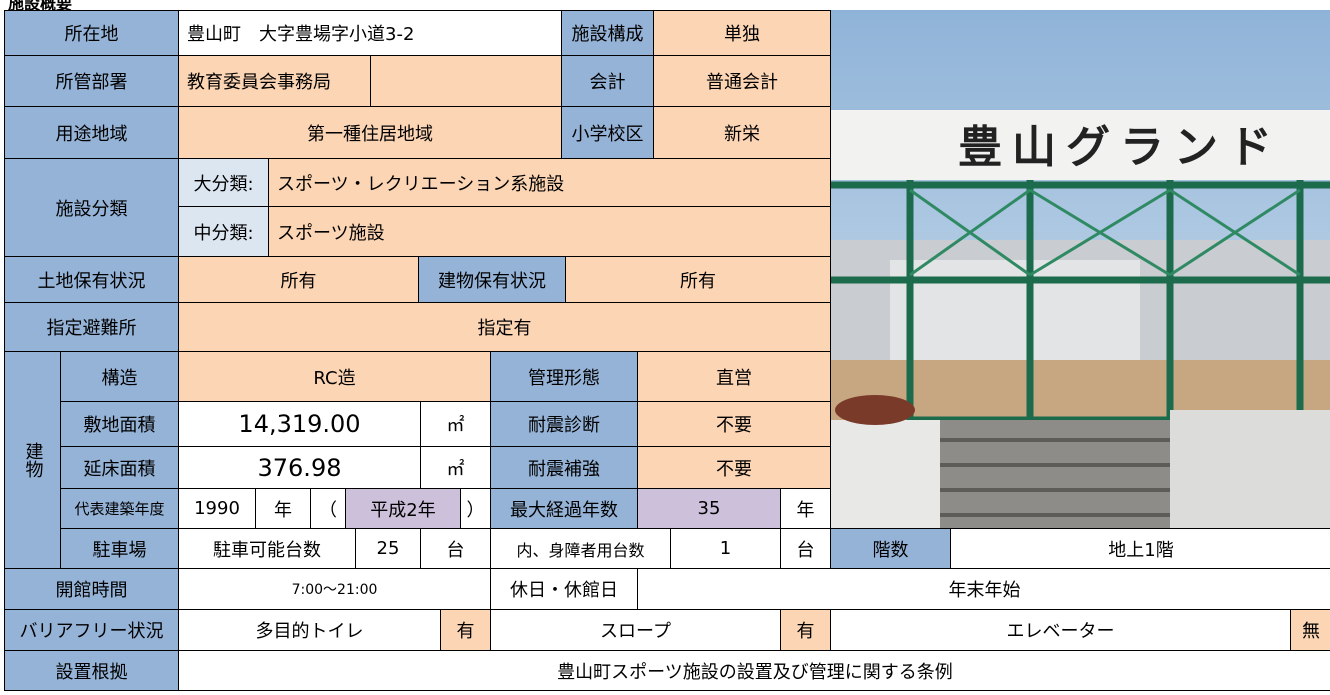 The image size is (1330, 695). Describe the element at coordinates (1140, 548) in the screenshot. I see `table-cell: 地上1階` at that location.